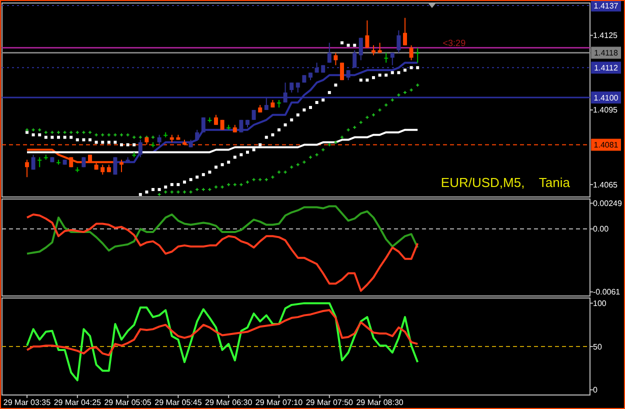 The image size is (625, 409). I want to click on y-tick-label: -0.0061, so click(607, 292).